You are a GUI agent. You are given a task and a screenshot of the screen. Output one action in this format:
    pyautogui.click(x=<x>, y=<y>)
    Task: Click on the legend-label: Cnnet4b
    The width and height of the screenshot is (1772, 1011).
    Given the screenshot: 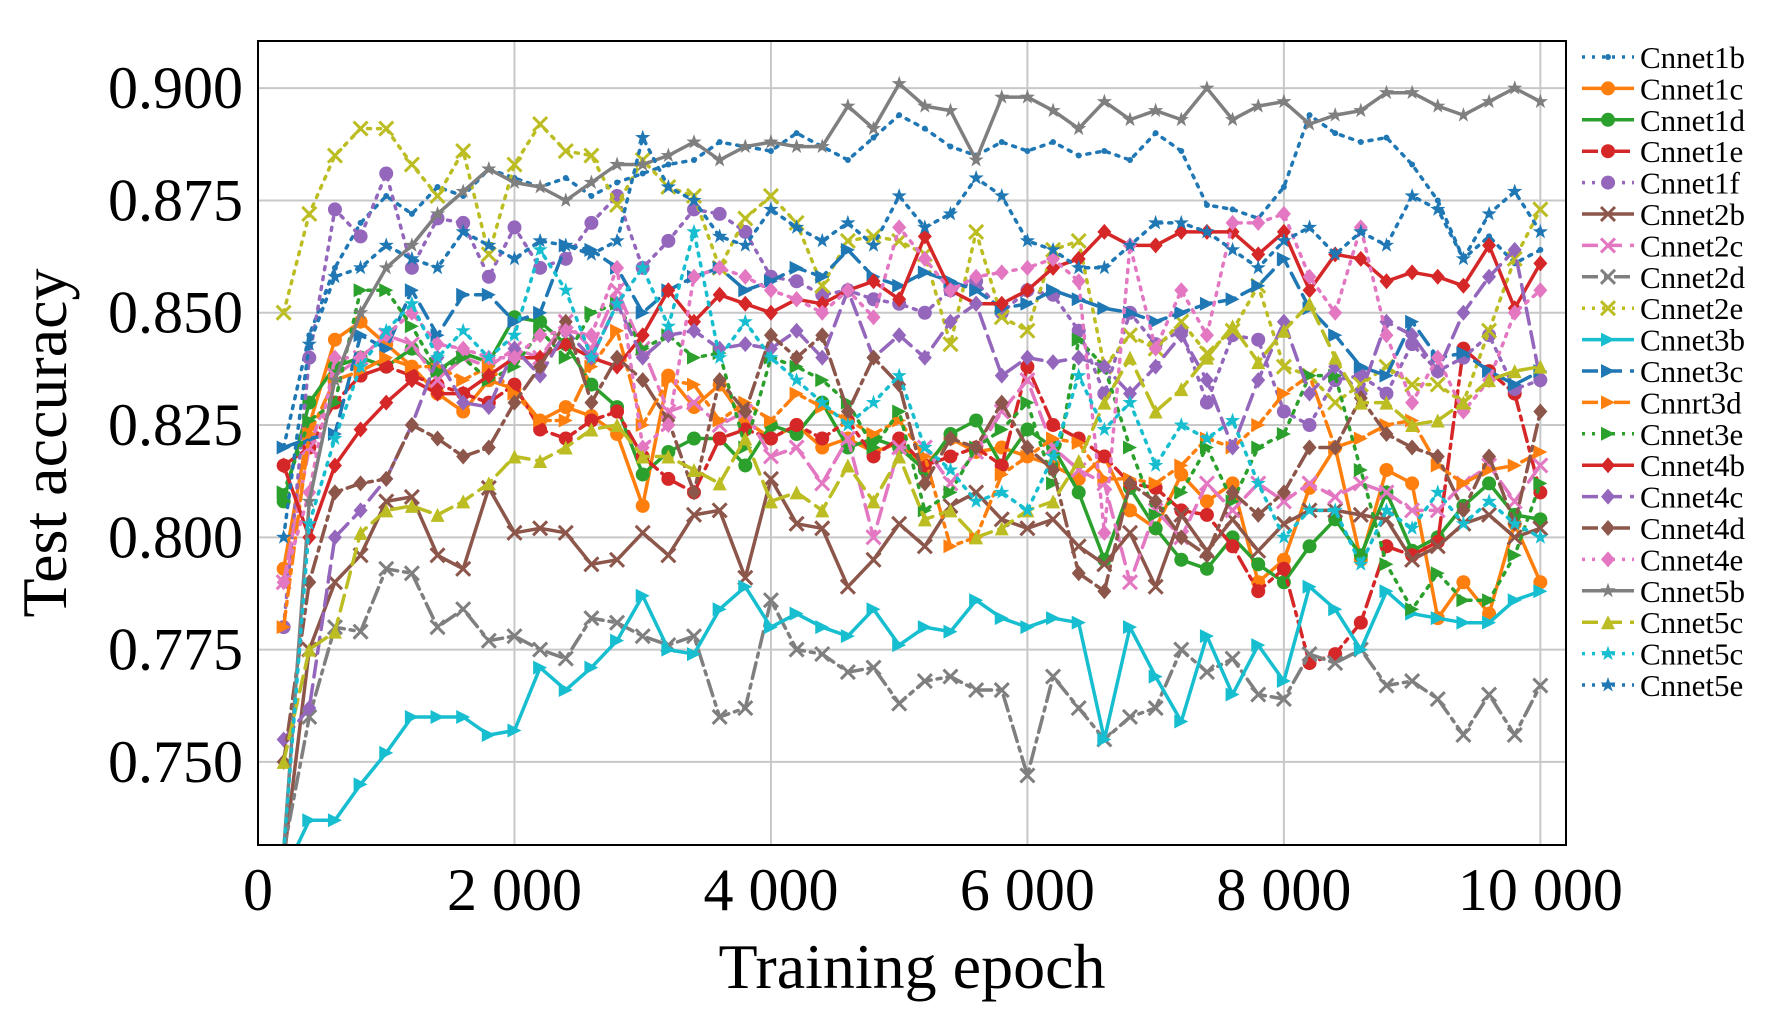 What is the action you would take?
    pyautogui.click(x=1692, y=465)
    